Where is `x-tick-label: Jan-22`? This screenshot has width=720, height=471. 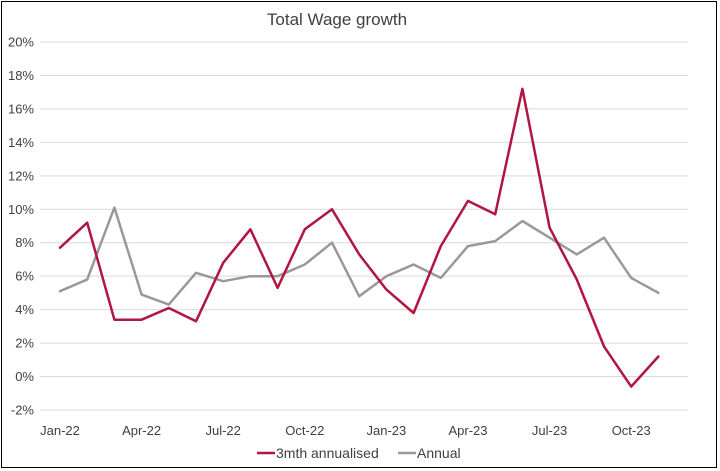
x-tick-label: Jan-22 is located at coordinates (60, 430).